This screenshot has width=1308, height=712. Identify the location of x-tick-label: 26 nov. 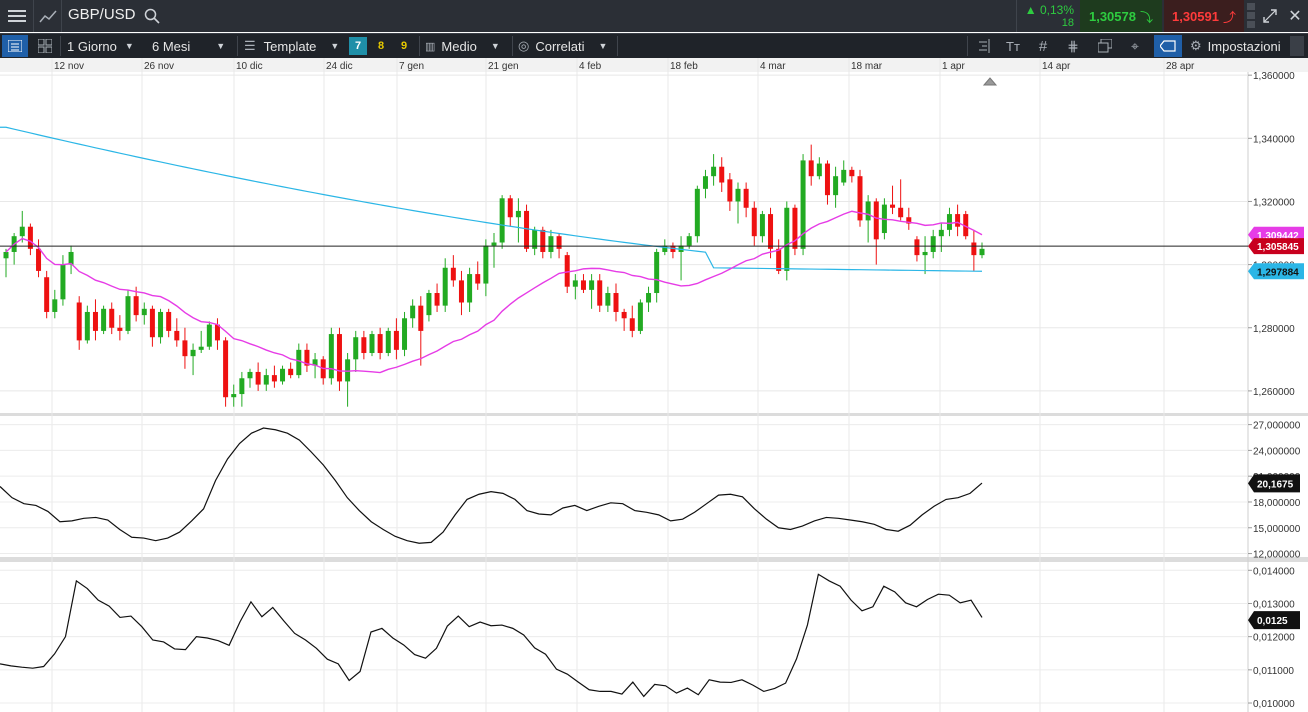
(159, 66).